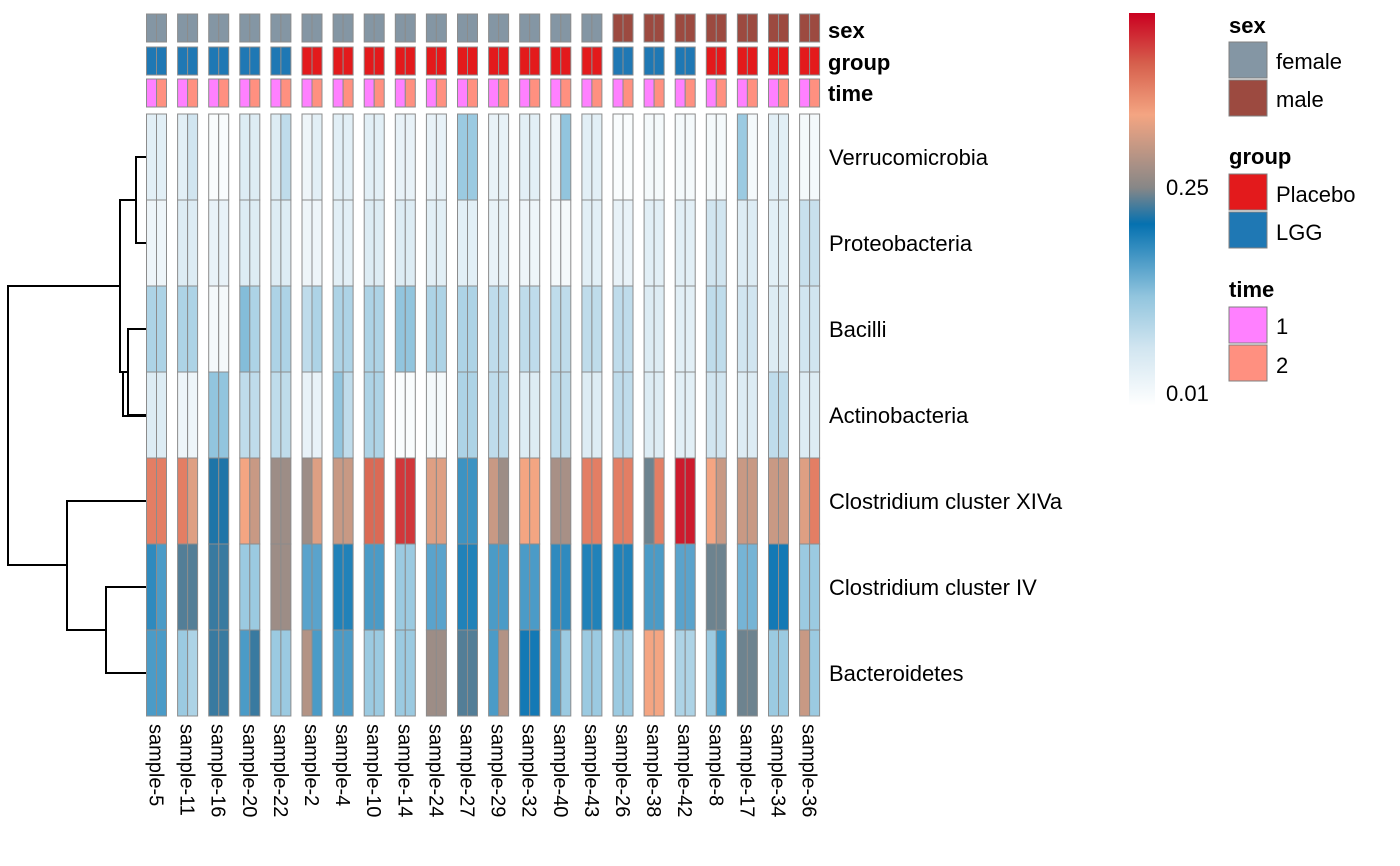 The height and width of the screenshot is (866, 1400). Describe the element at coordinates (1285, 65) in the screenshot. I see `legend-sex: sex female male` at that location.